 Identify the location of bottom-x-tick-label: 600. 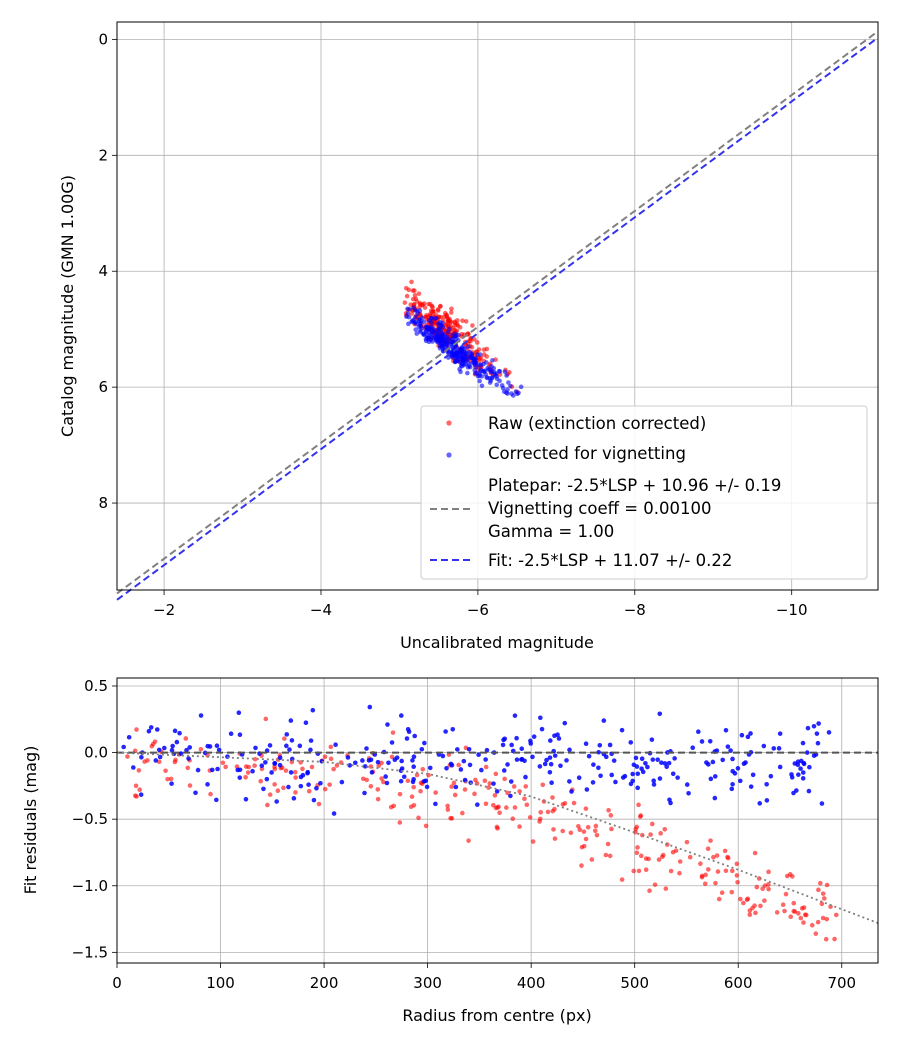
(738, 983).